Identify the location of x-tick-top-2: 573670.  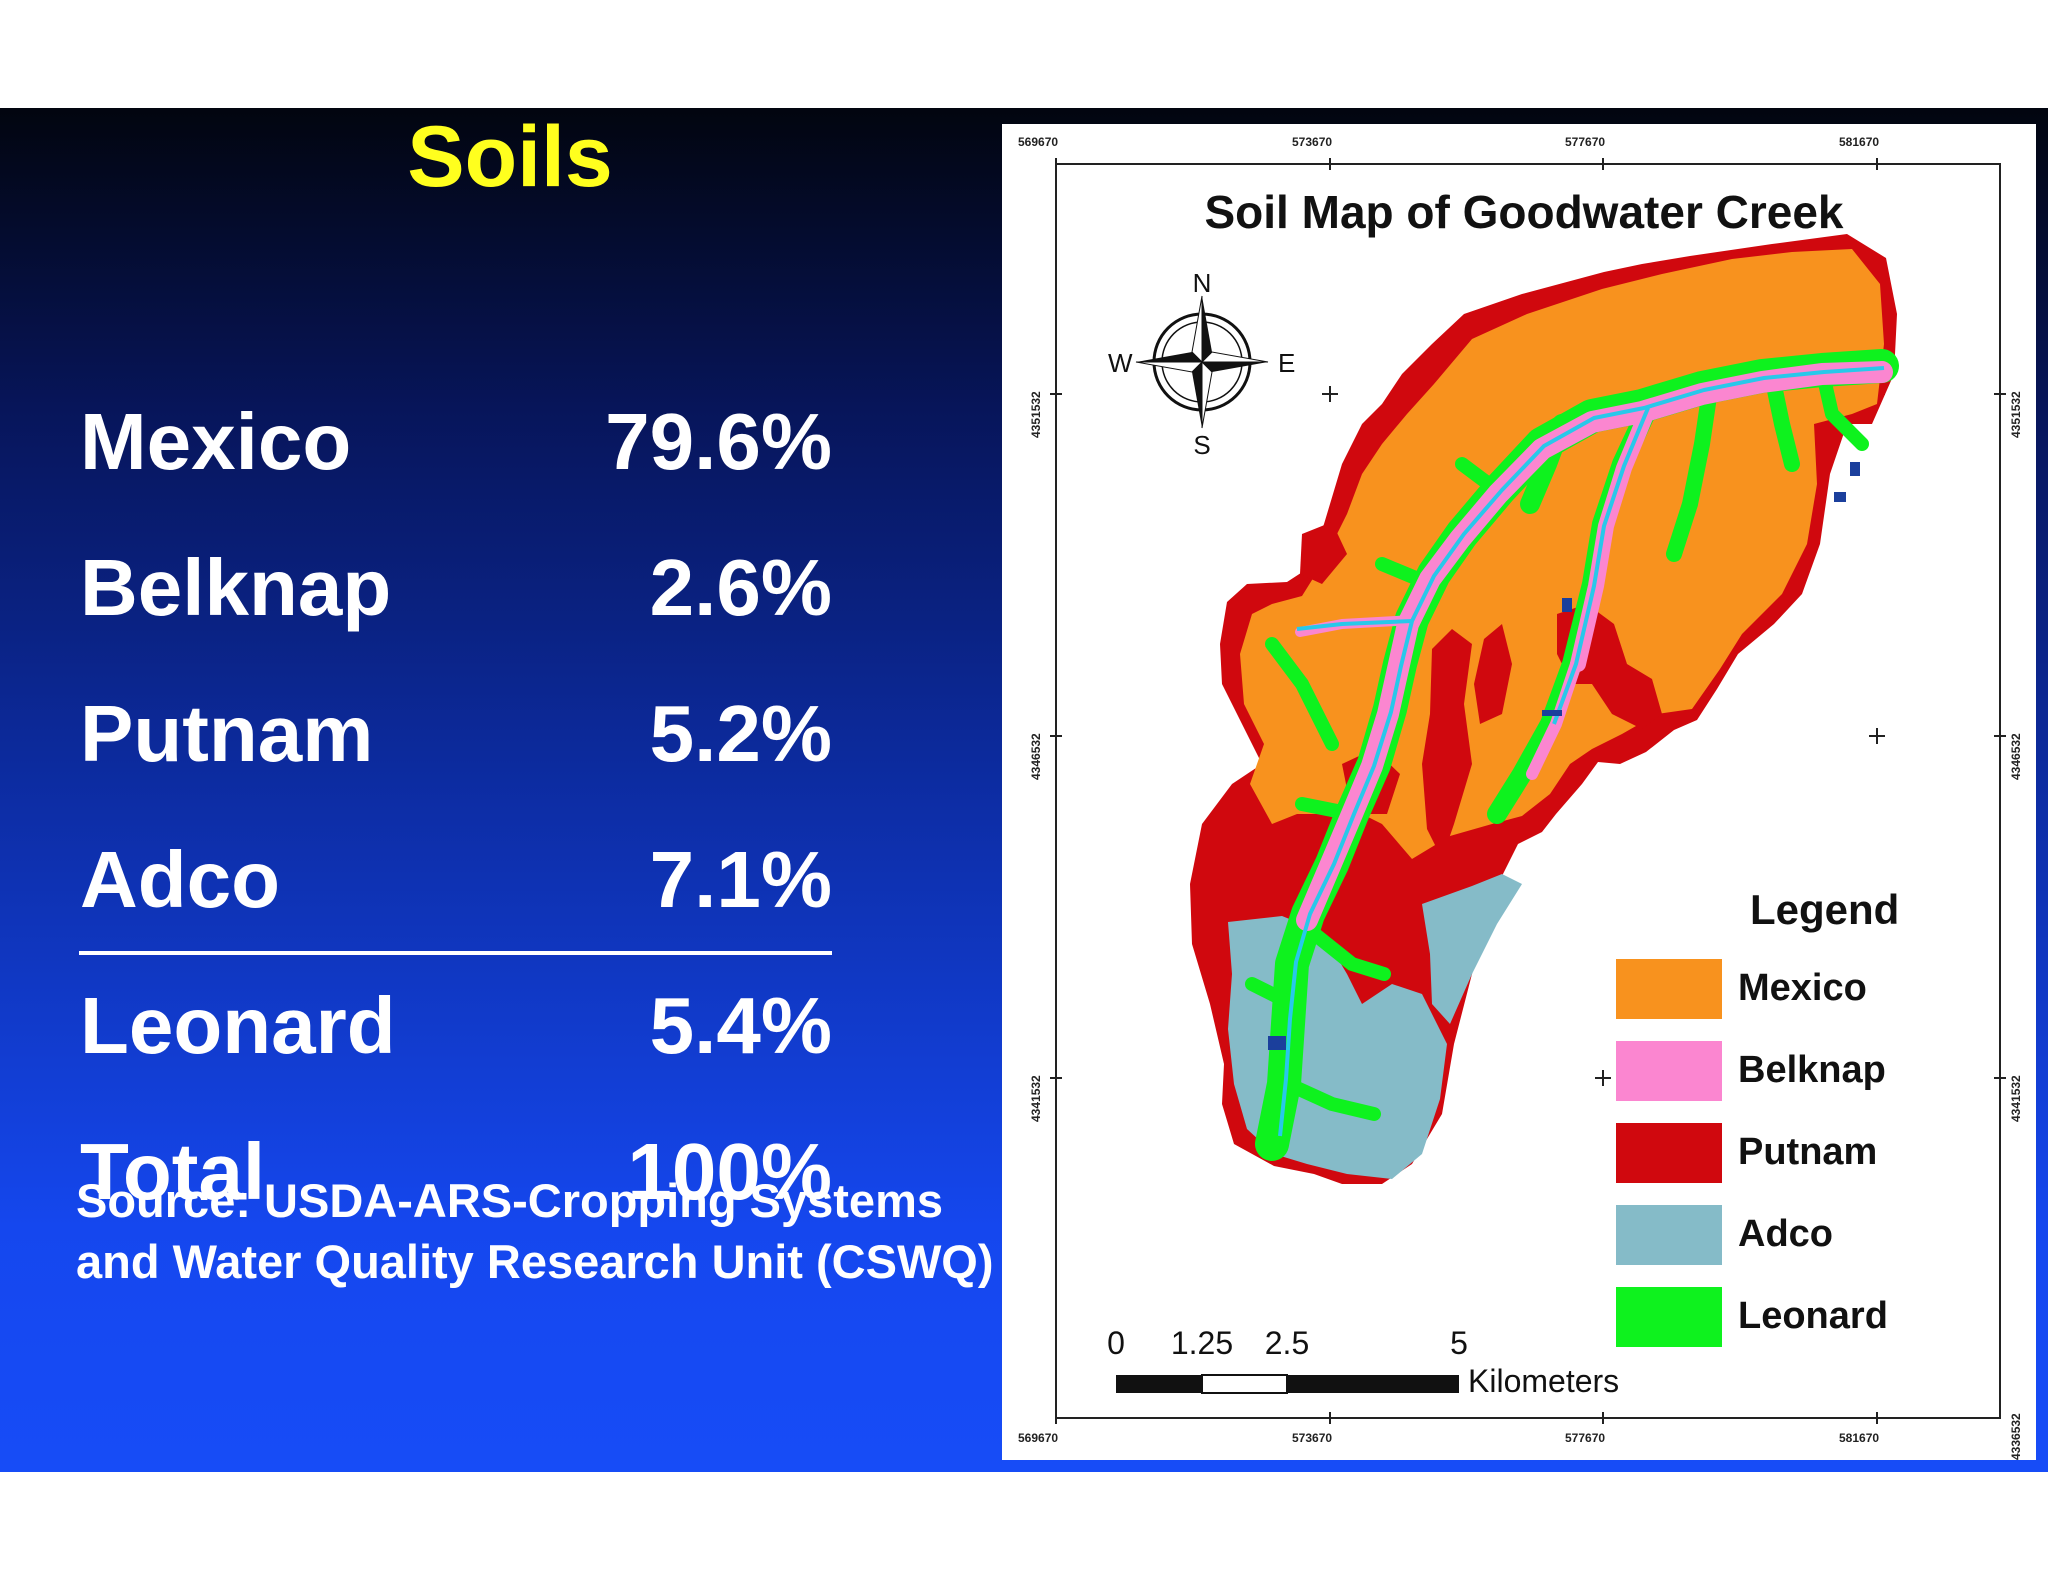
(1312, 142).